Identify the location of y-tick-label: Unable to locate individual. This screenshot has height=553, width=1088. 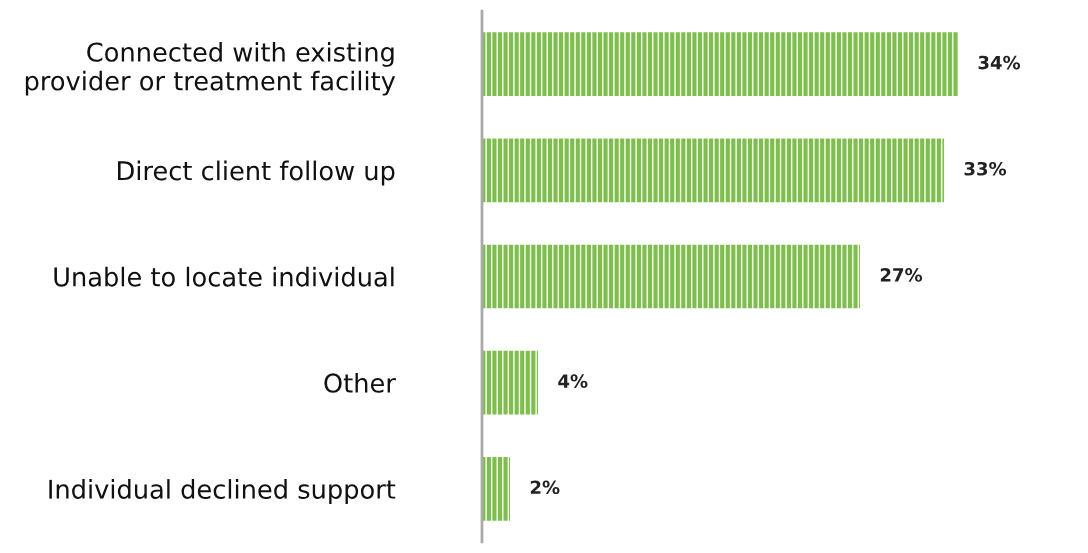
(224, 276).